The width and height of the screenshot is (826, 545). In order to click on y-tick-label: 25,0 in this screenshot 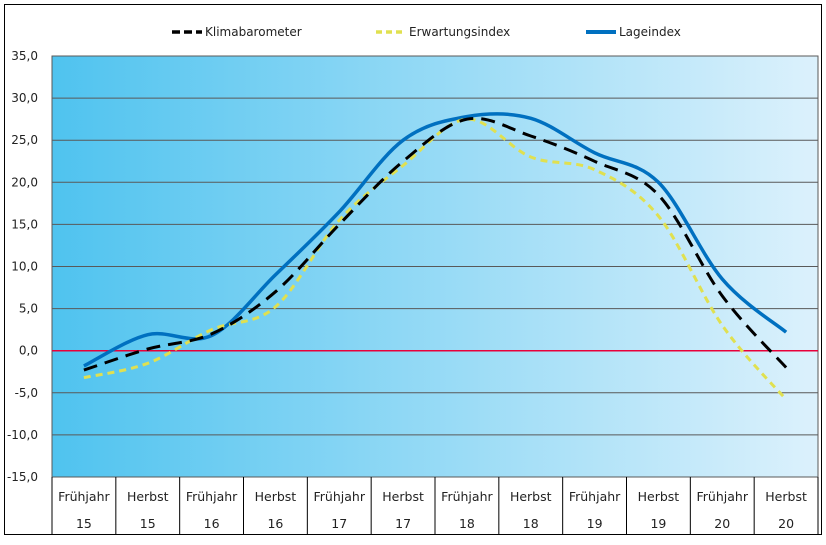, I will do `click(24, 140)`.